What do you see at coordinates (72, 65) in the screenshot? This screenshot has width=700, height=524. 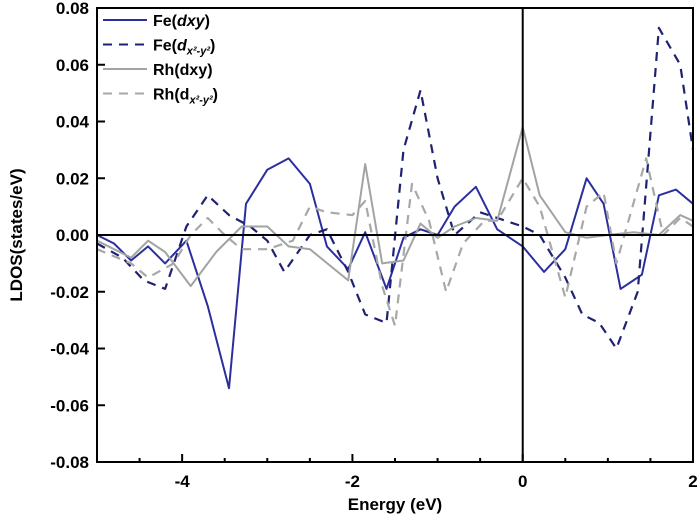 I see `y-tick-label: 0.06` at bounding box center [72, 65].